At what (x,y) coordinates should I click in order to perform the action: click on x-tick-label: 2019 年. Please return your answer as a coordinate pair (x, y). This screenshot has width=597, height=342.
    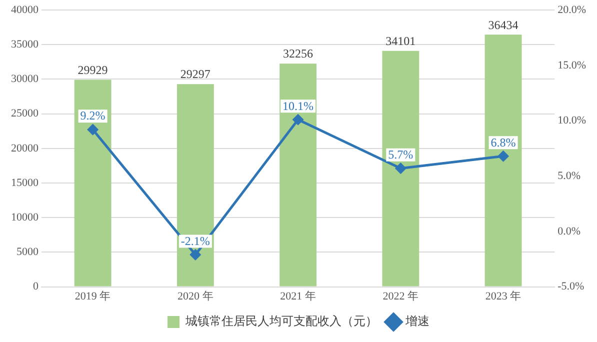
    Looking at the image, I should click on (92, 296).